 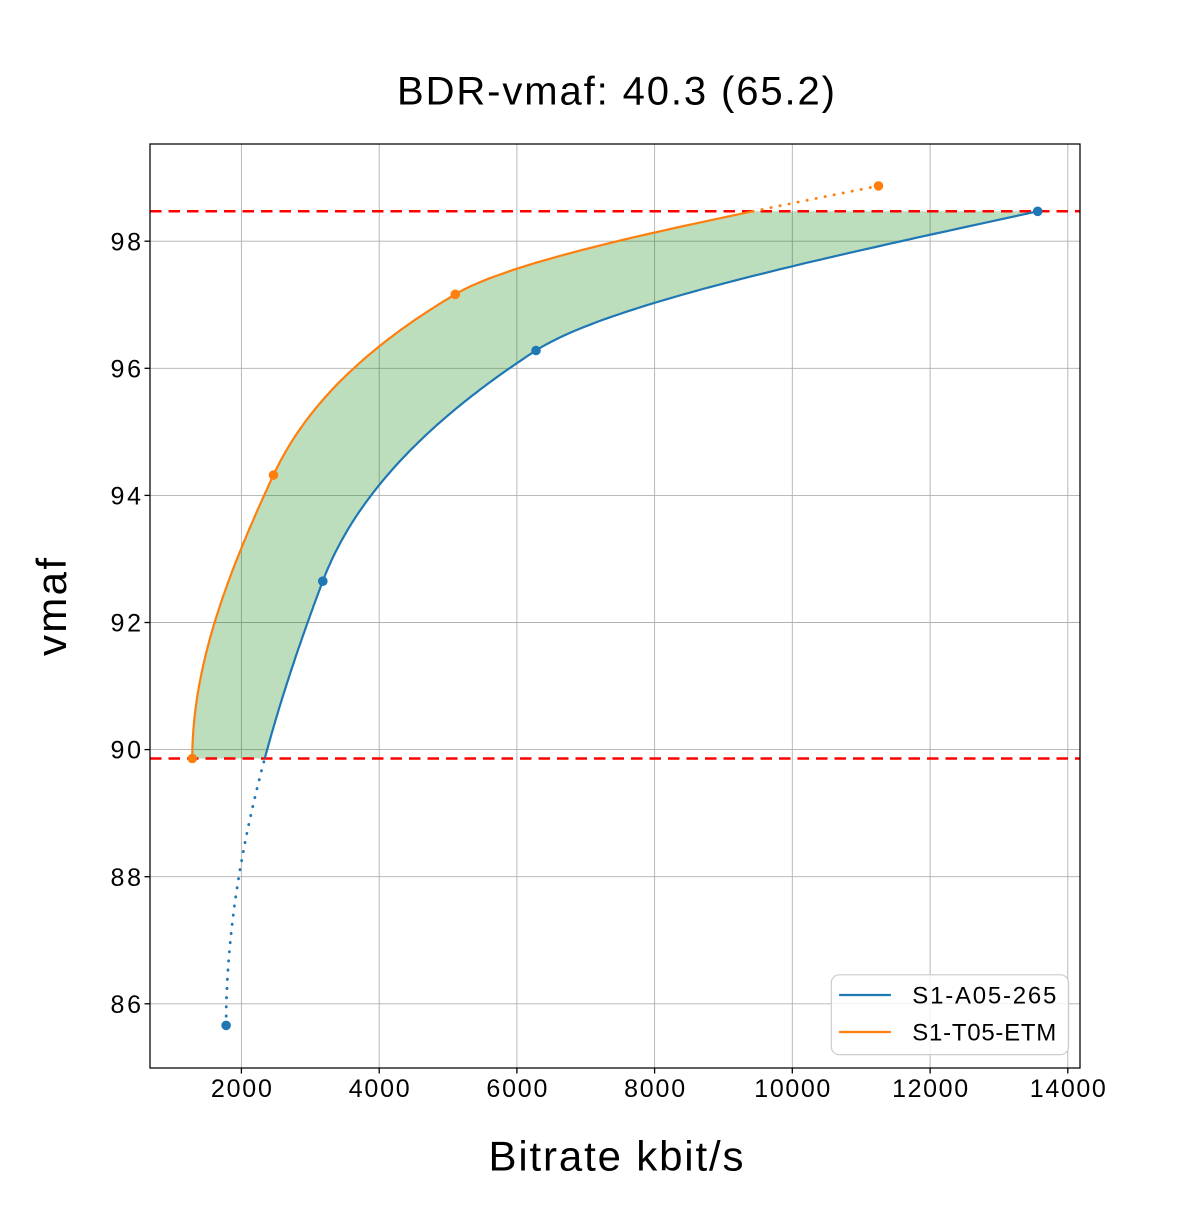 What do you see at coordinates (1068, 1089) in the screenshot?
I see `svg-text: 14000` at bounding box center [1068, 1089].